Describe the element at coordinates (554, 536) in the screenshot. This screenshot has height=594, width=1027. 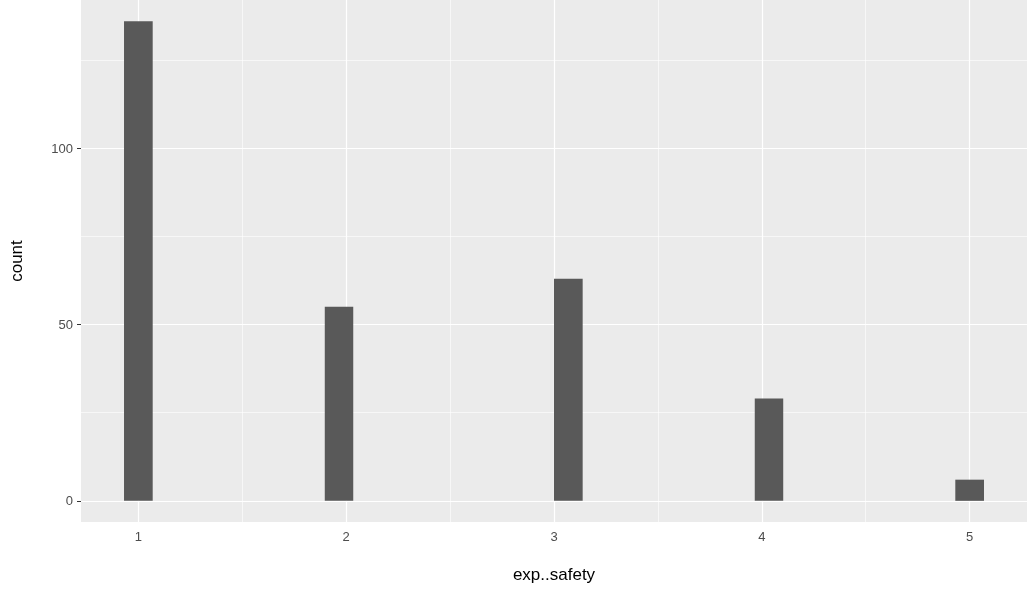
I see `x-tick-label: 3` at that location.